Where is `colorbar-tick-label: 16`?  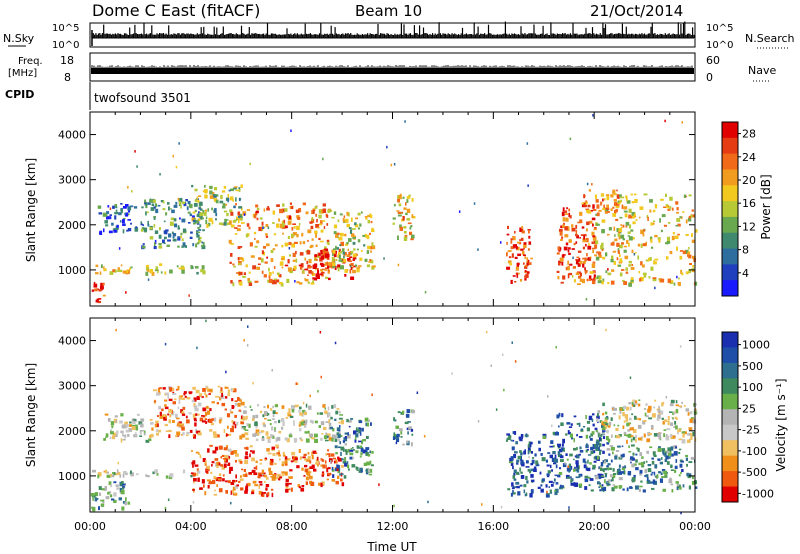 colorbar-tick-label: 16 is located at coordinates (749, 203).